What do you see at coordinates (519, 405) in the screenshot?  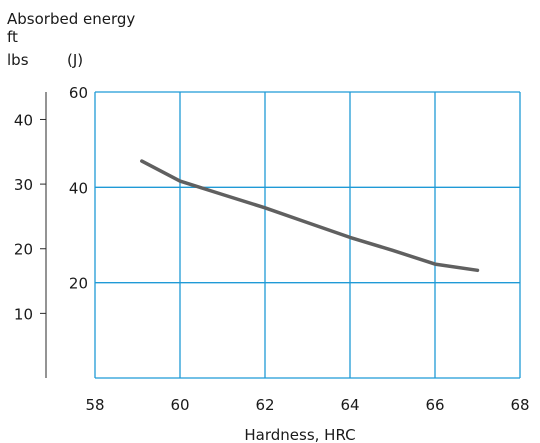 I see `x-tick-label-5: 68` at bounding box center [519, 405].